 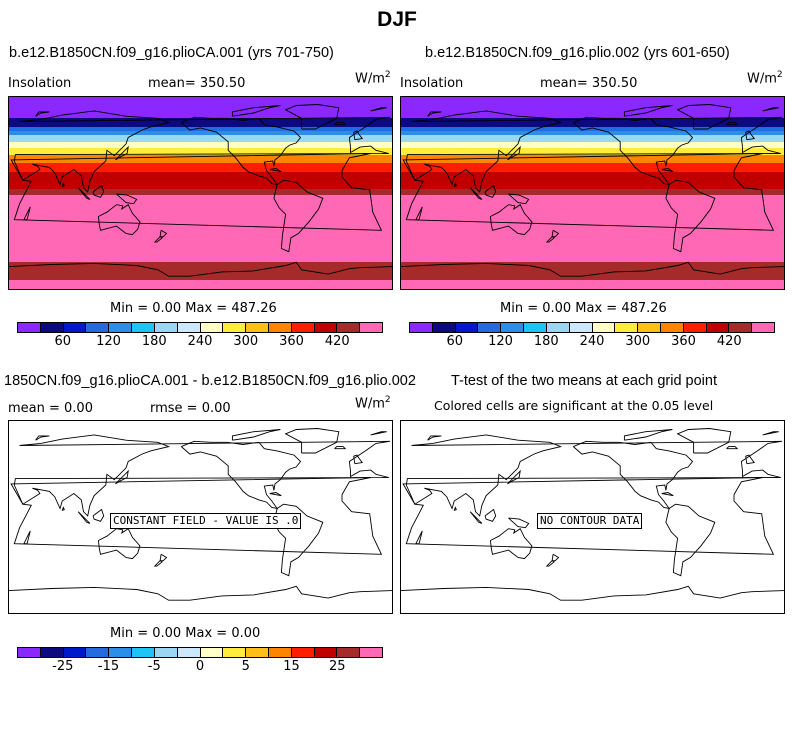 What do you see at coordinates (200, 652) in the screenshot?
I see `colorbar-bottom-left` at bounding box center [200, 652].